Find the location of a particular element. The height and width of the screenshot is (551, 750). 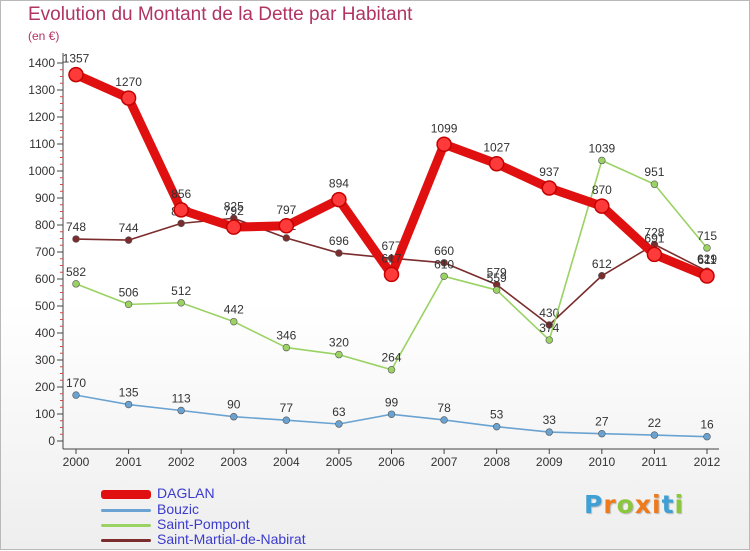

data-label-bouzic: 77 is located at coordinates (287, 408).